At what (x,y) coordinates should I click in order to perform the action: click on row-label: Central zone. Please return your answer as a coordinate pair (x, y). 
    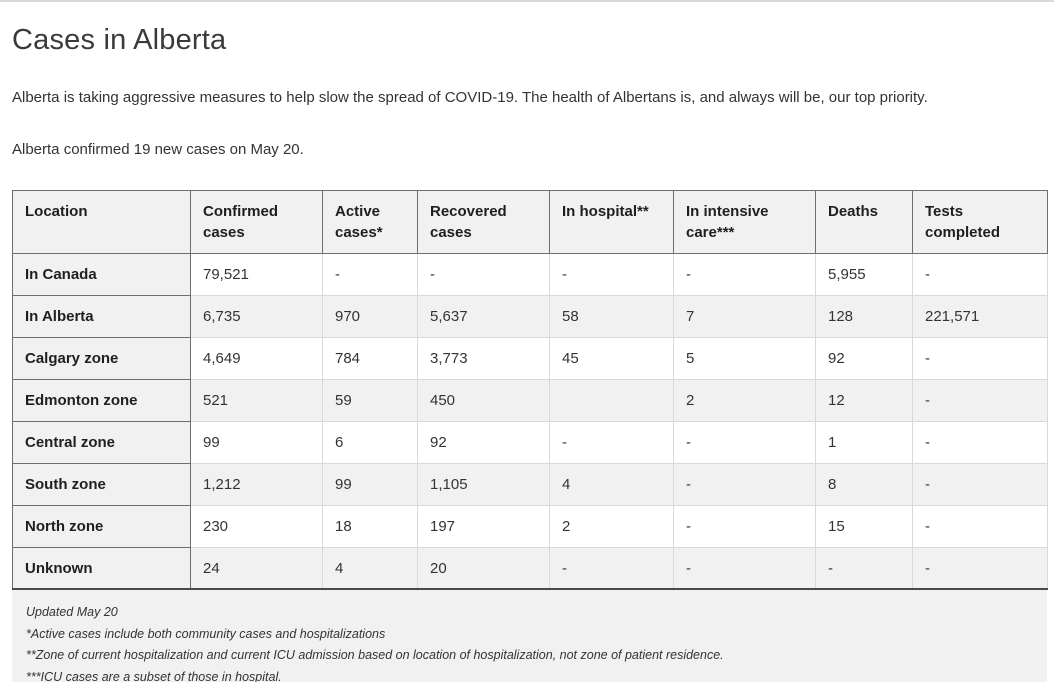
    Looking at the image, I should click on (101, 442).